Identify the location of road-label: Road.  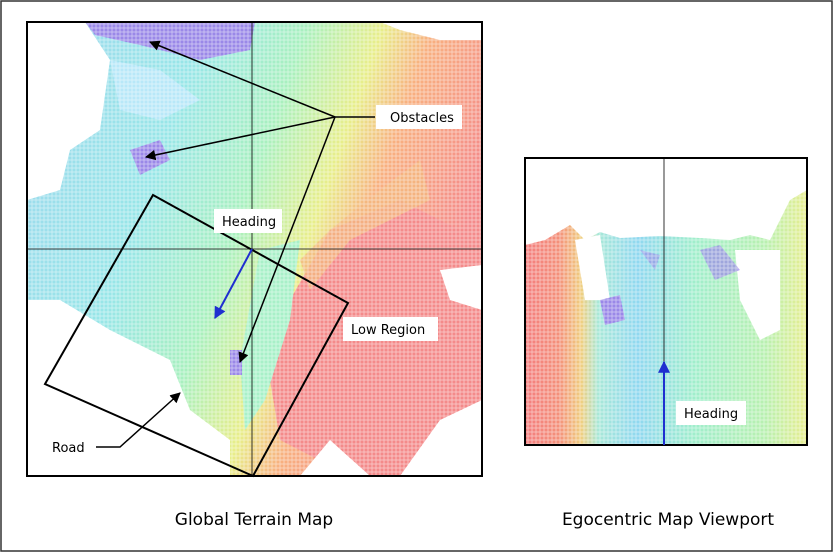
(68, 448).